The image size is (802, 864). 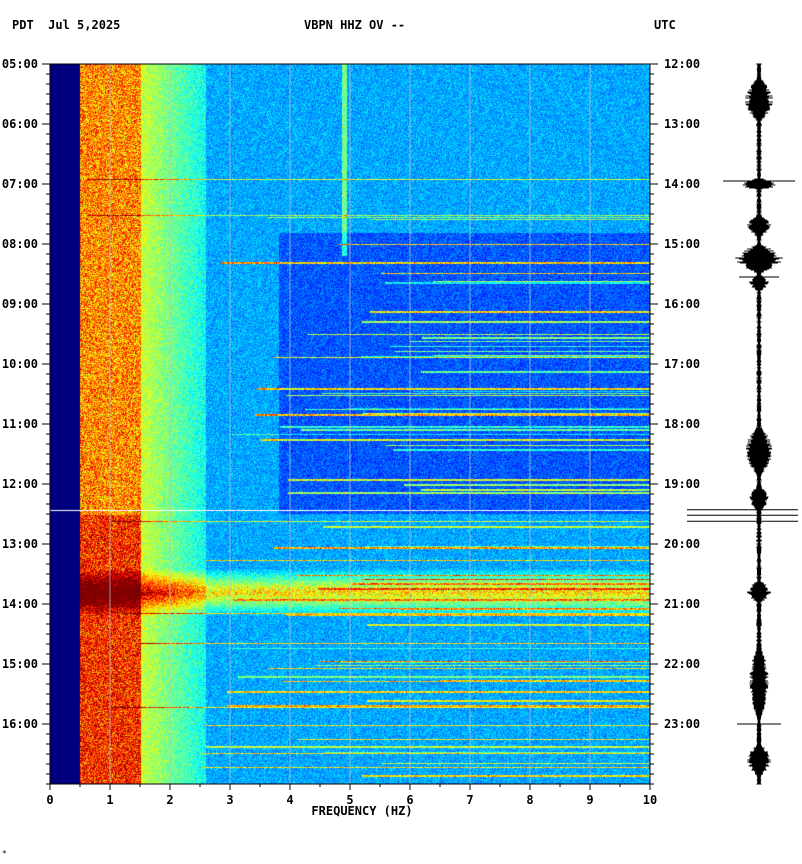 What do you see at coordinates (682, 184) in the screenshot?
I see `y-tick-label-right: 14:00` at bounding box center [682, 184].